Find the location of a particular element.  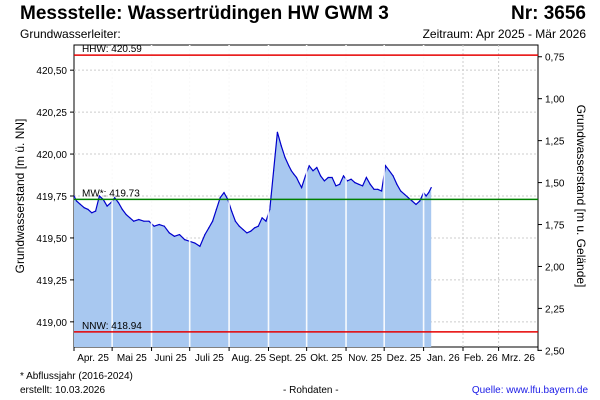

y-tick-label-right: 1,75 is located at coordinates (555, 226).